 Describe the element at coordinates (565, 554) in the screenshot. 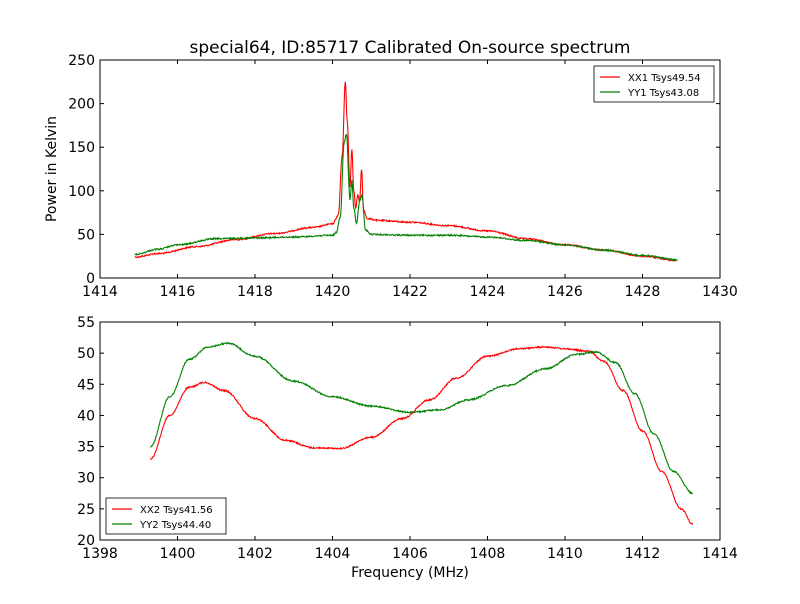

I see `x-tick-label: 1410` at that location.